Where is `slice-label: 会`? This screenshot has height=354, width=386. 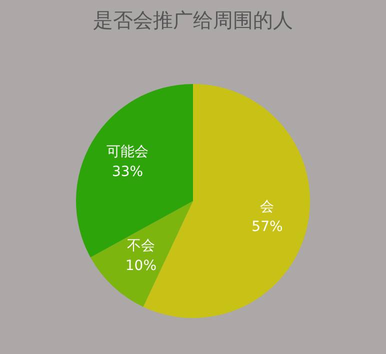
slice-label: 会 is located at coordinates (267, 207).